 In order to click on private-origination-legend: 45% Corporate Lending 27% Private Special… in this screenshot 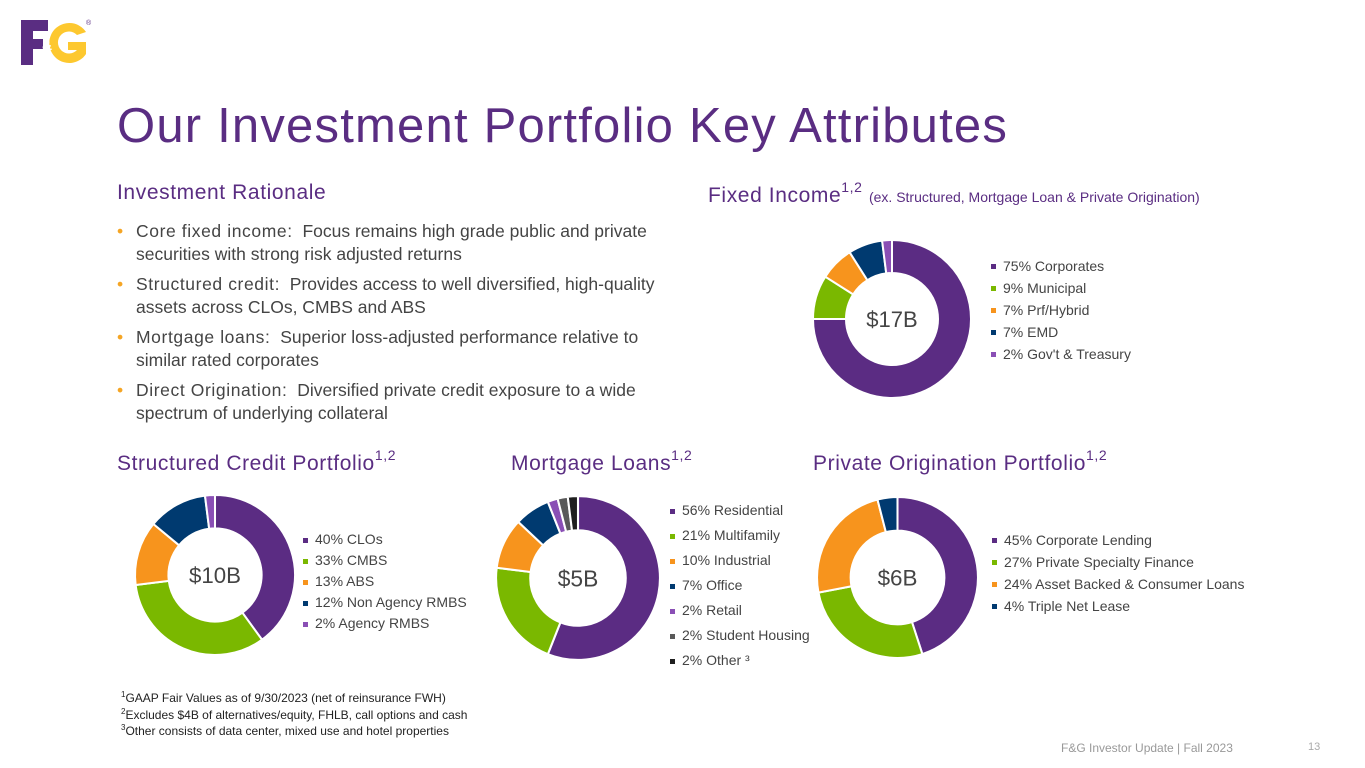, I will do `click(1118, 573)`.